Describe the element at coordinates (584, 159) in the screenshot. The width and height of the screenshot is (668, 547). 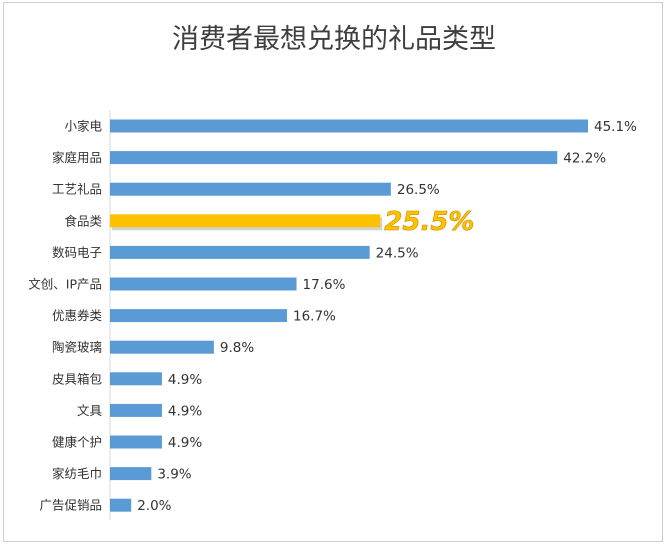
I see `data-label: 42.2%` at that location.